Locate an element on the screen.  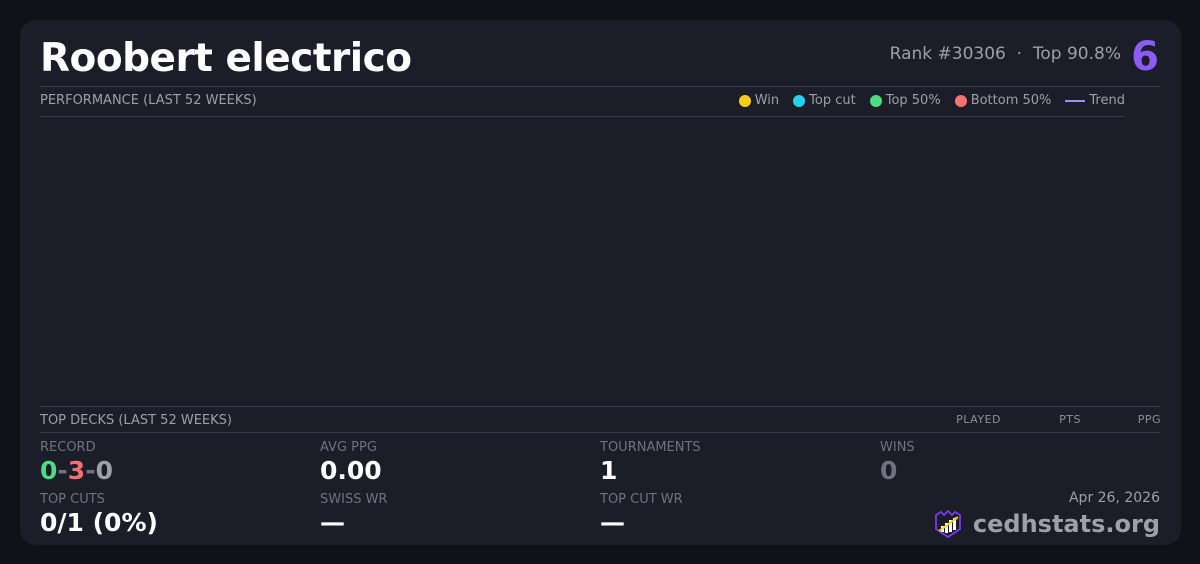
rank-info: Rank #30306 · Top 90.8% is located at coordinates (1005, 54).